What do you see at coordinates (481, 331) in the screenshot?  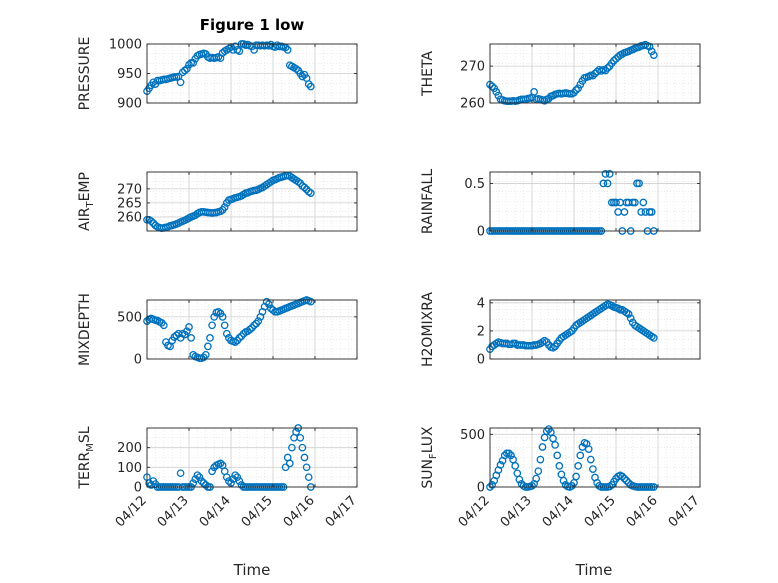 I see `y-tick-label: 2` at bounding box center [481, 331].